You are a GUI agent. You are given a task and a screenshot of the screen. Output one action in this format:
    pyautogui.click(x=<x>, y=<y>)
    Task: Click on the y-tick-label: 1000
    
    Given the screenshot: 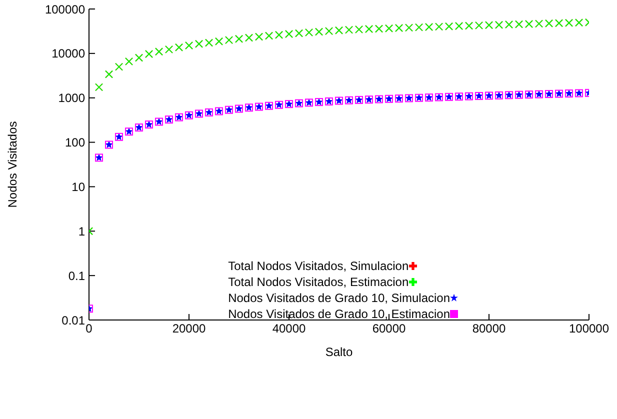 What is the action you would take?
    pyautogui.click(x=72, y=98)
    